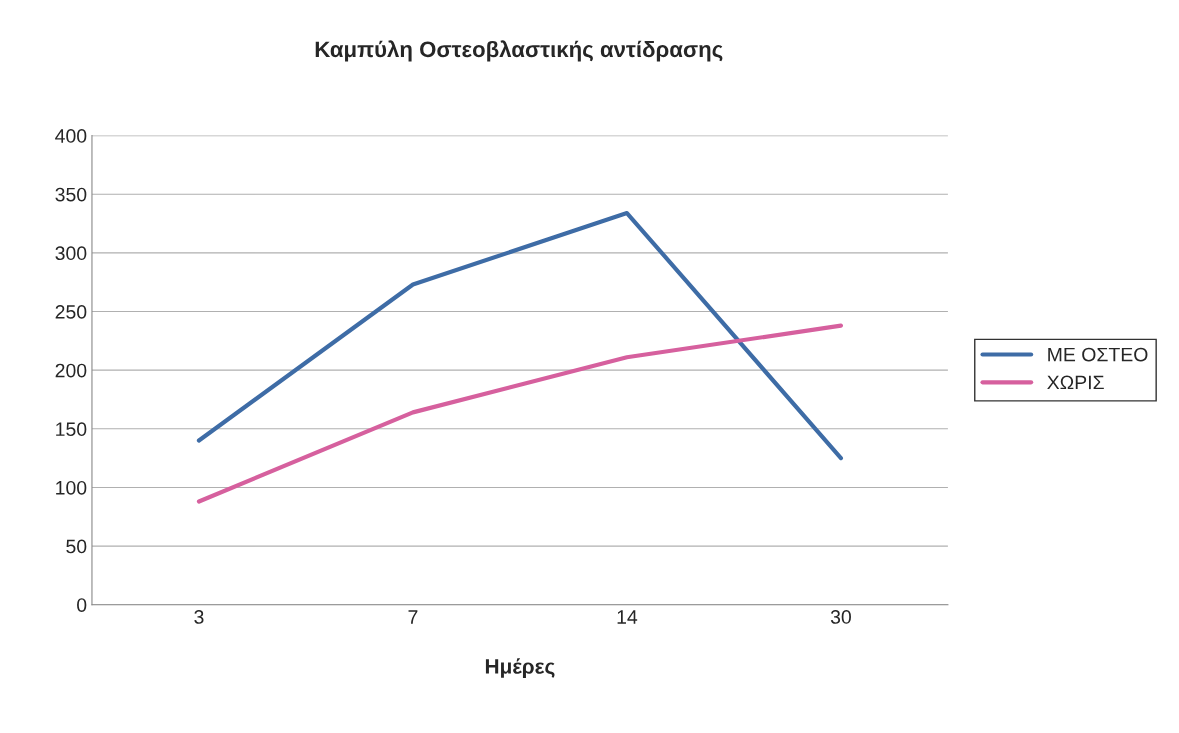  What do you see at coordinates (82, 605) in the screenshot?
I see `y-tick-label: 0` at bounding box center [82, 605].